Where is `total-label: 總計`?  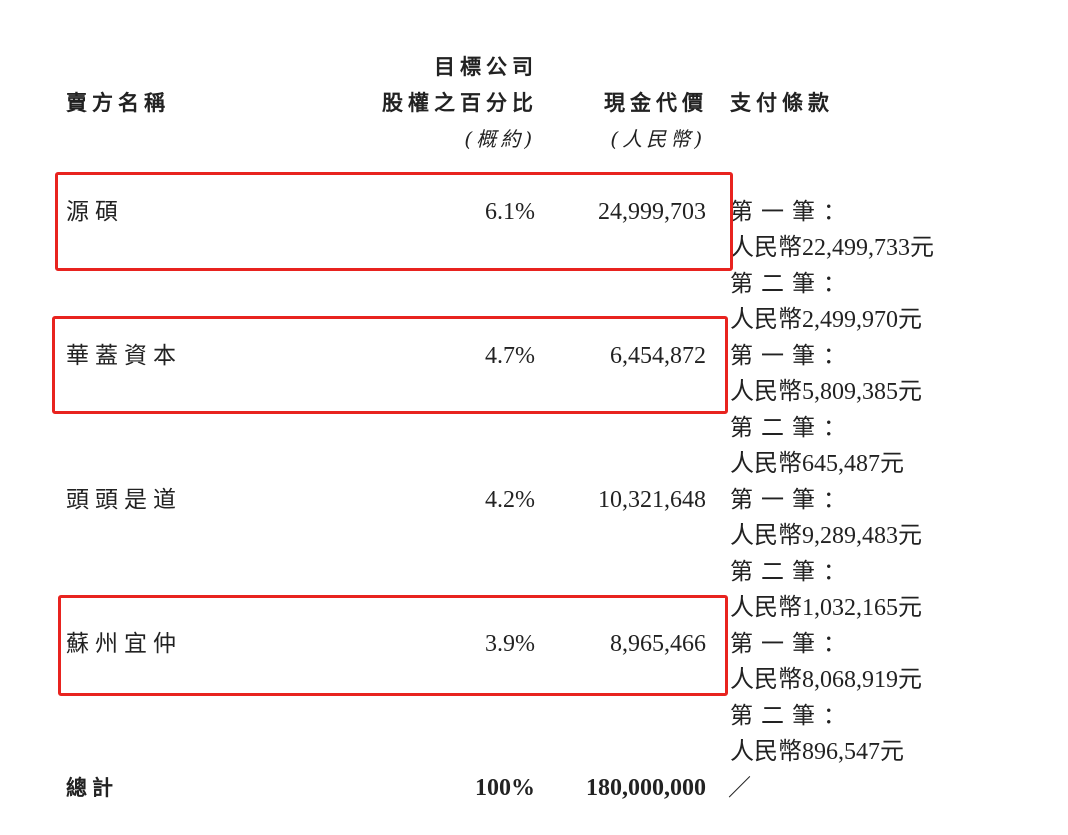 total-label: 總計 is located at coordinates (92, 788).